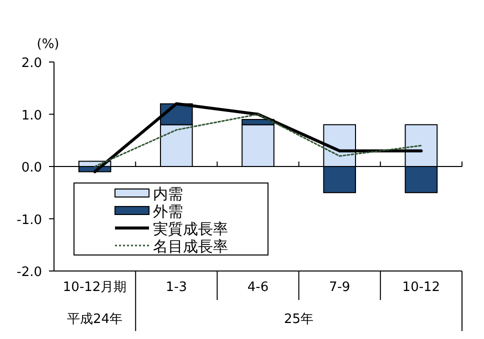 This screenshot has height=339, width=484. Describe the element at coordinates (168, 211) in the screenshot. I see `legend-label: 外需` at that location.